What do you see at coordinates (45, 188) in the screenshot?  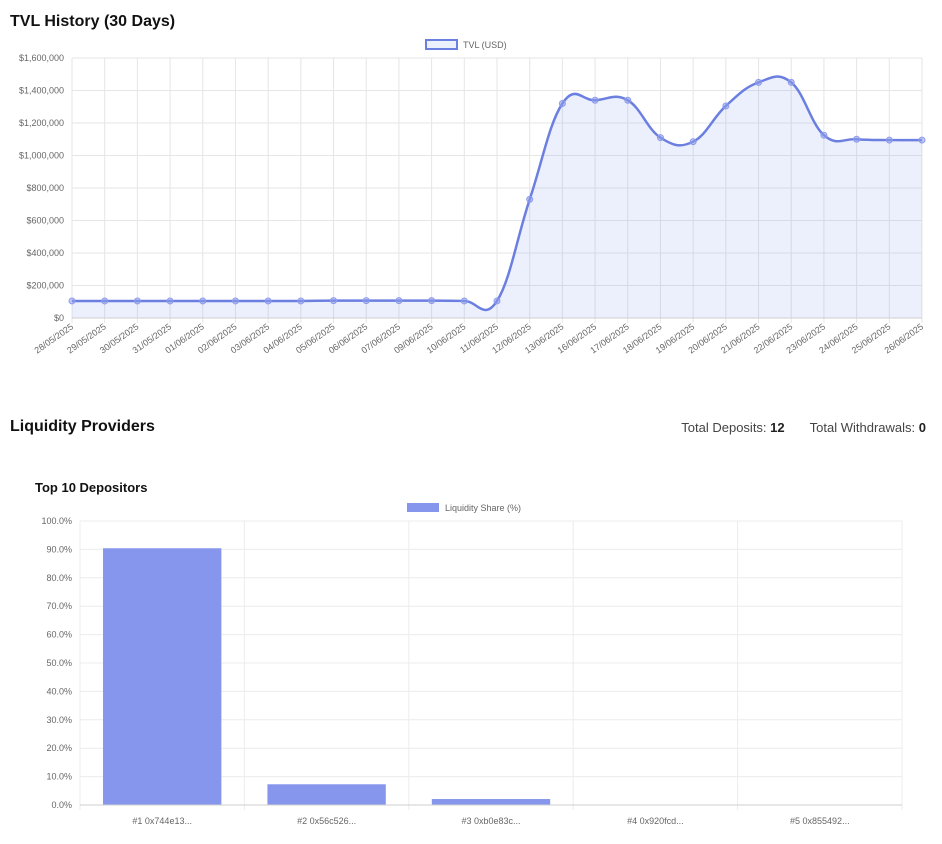 I see `y-tick-label: $800,000` at bounding box center [45, 188].